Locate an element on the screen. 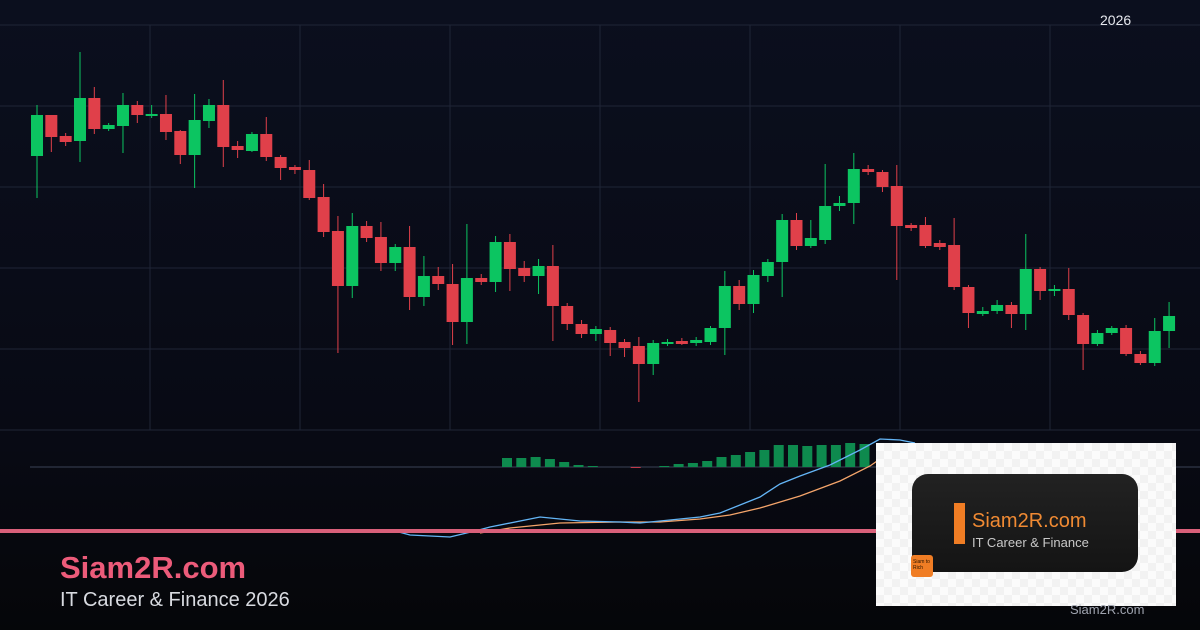 This screenshot has height=630, width=1200. logo-tagline: IT Career & Finance is located at coordinates (1030, 542).